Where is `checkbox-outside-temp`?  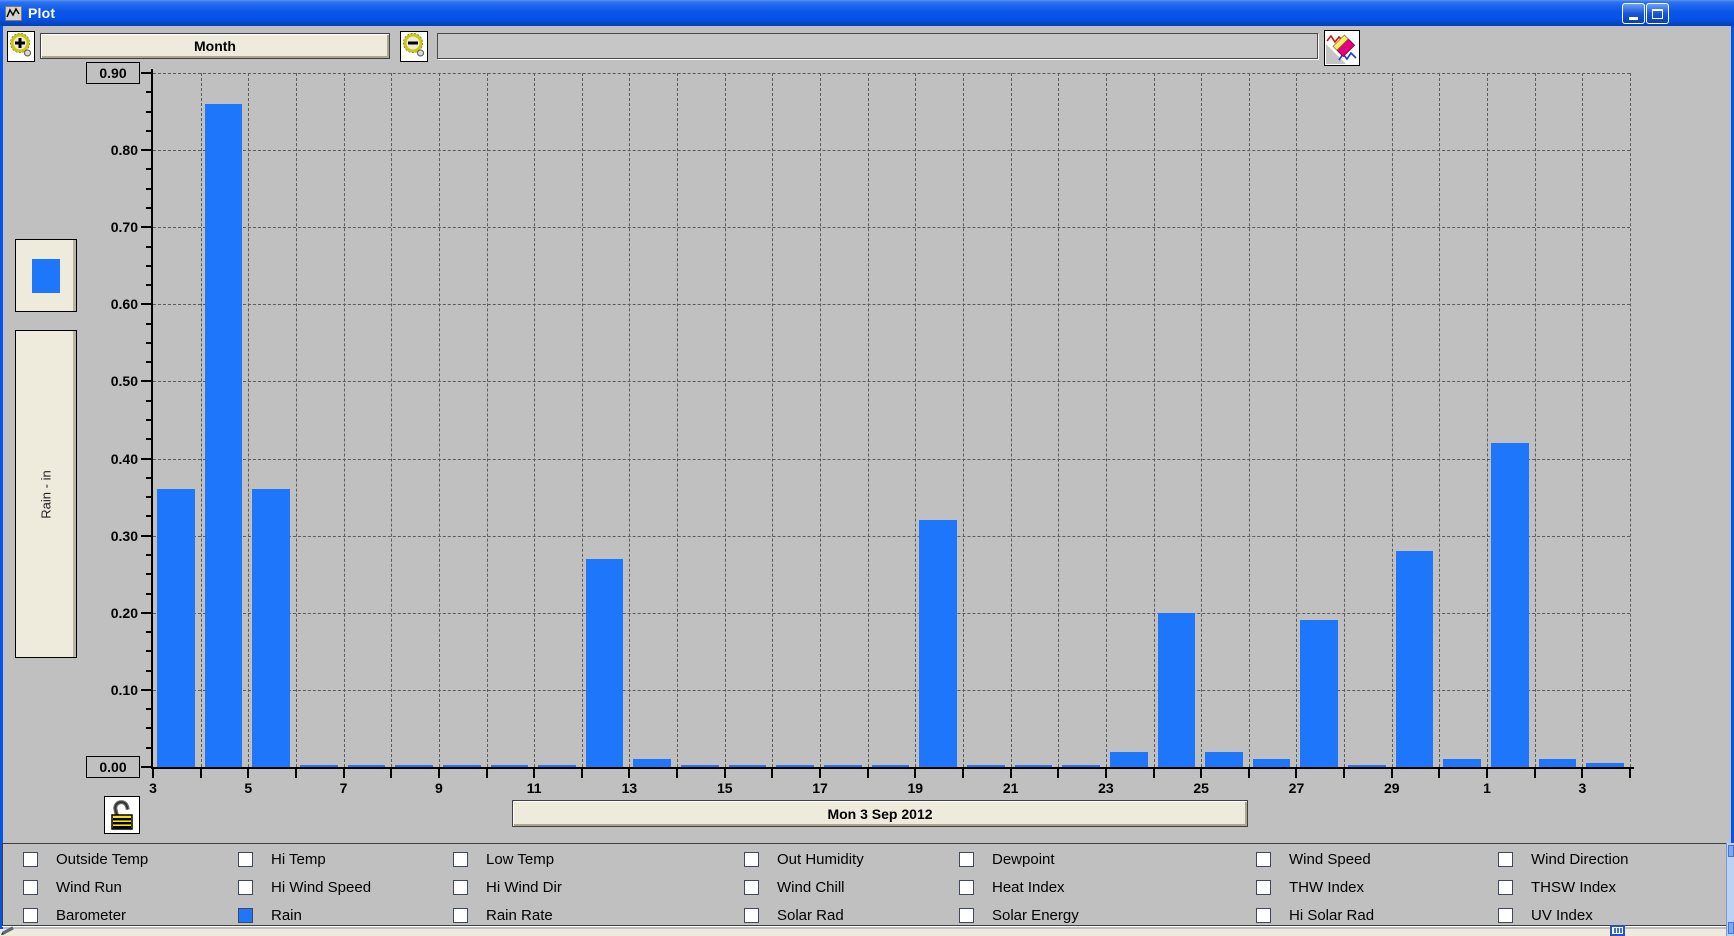
checkbox-outside-temp is located at coordinates (30, 859).